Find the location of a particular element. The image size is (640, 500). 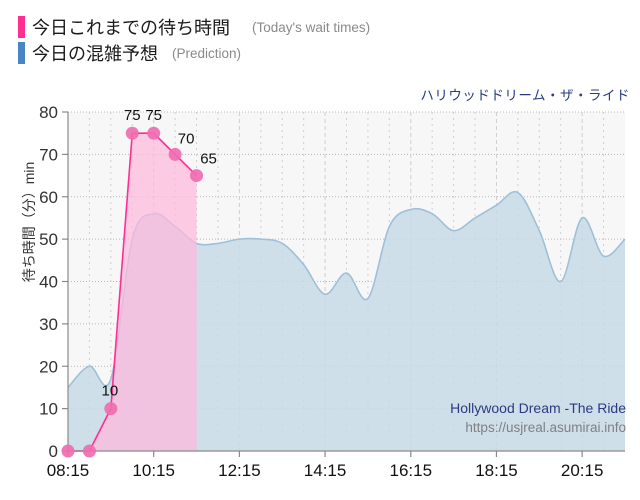

y-tick-40: 40 is located at coordinates (48, 282).